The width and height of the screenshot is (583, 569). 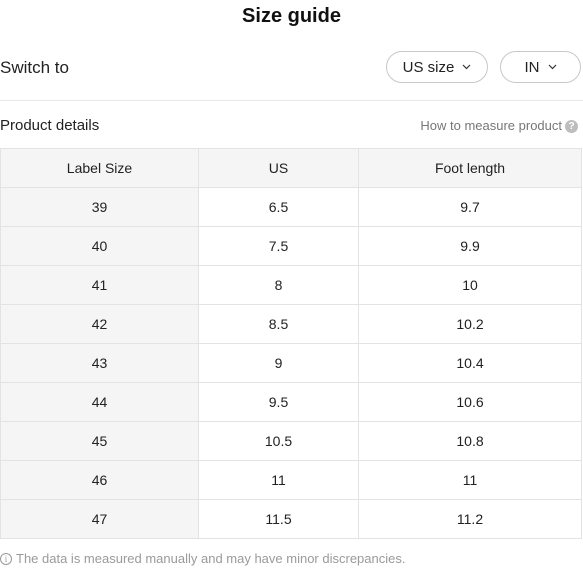 I want to click on table-row: 45 10.5 10.8, so click(x=291, y=441).